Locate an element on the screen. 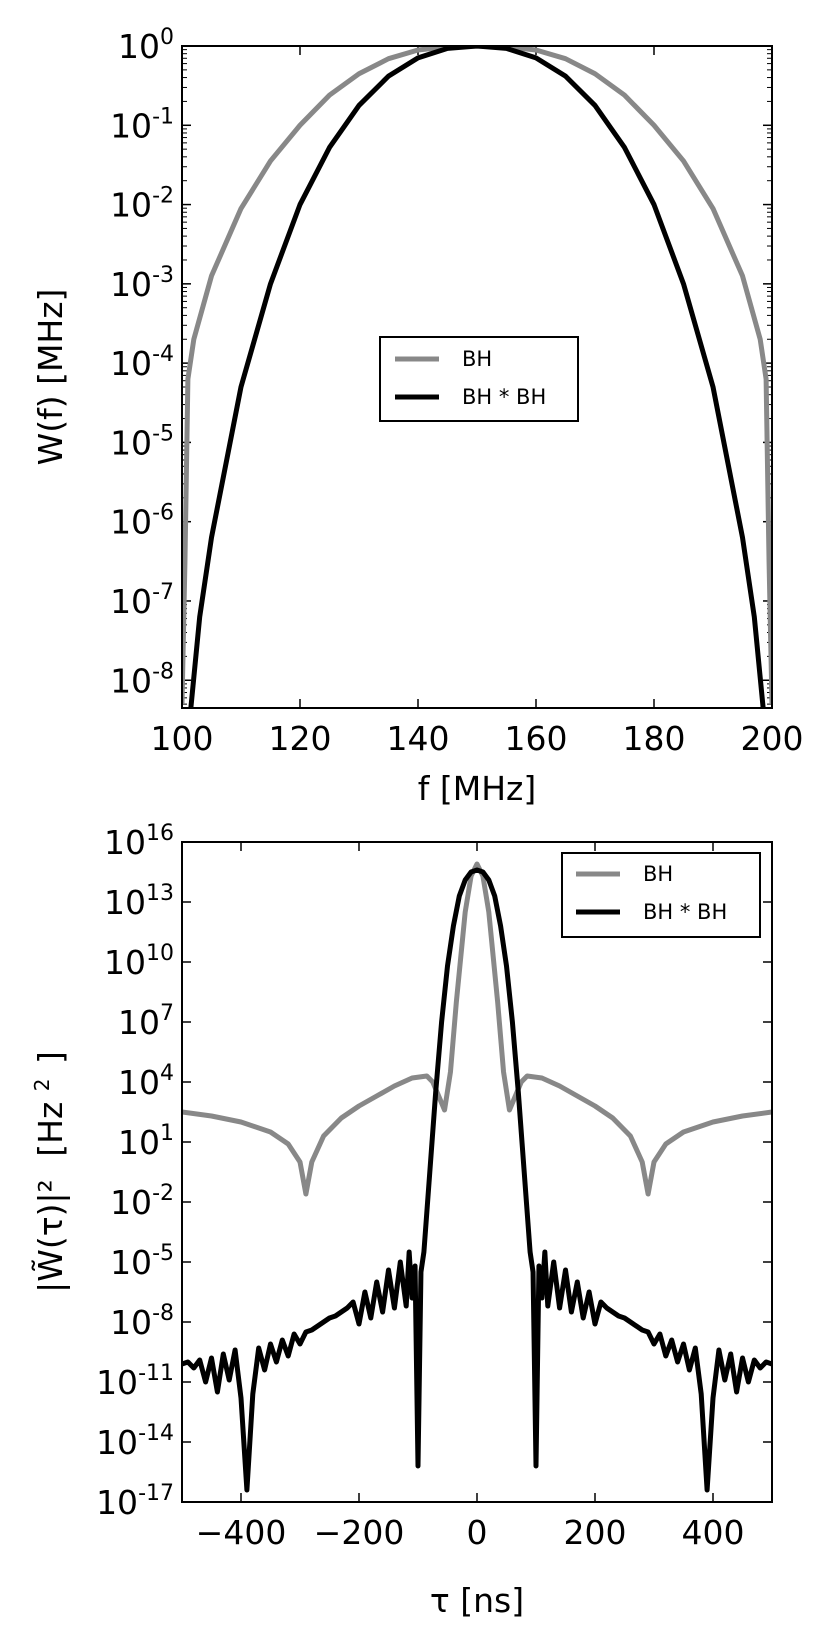 This screenshot has width=830, height=1632. bottom-x-tick-labels: −400 −200 0 200 400 is located at coordinates (470, 1532).